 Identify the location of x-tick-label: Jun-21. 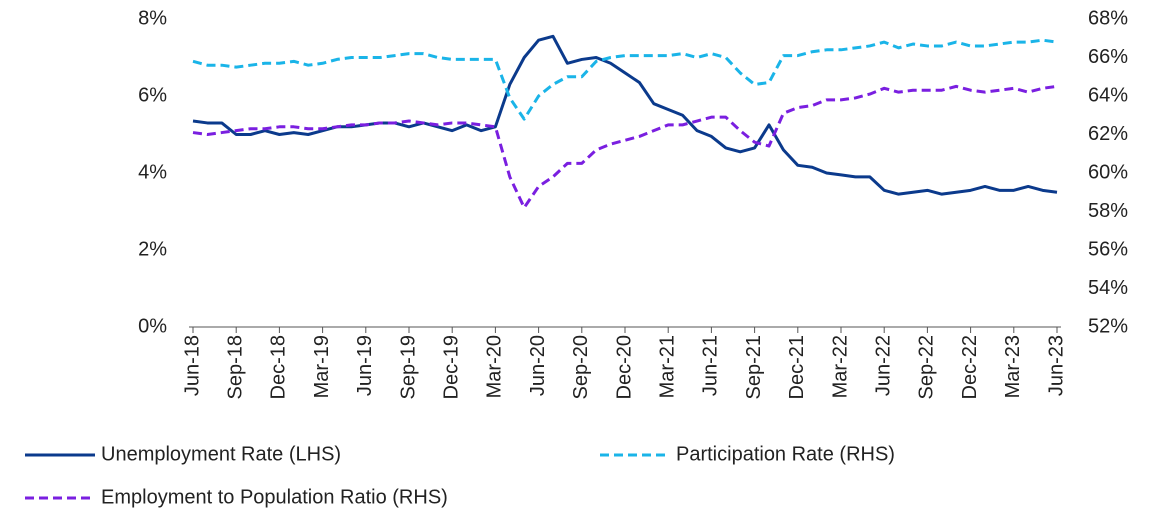
(711, 365).